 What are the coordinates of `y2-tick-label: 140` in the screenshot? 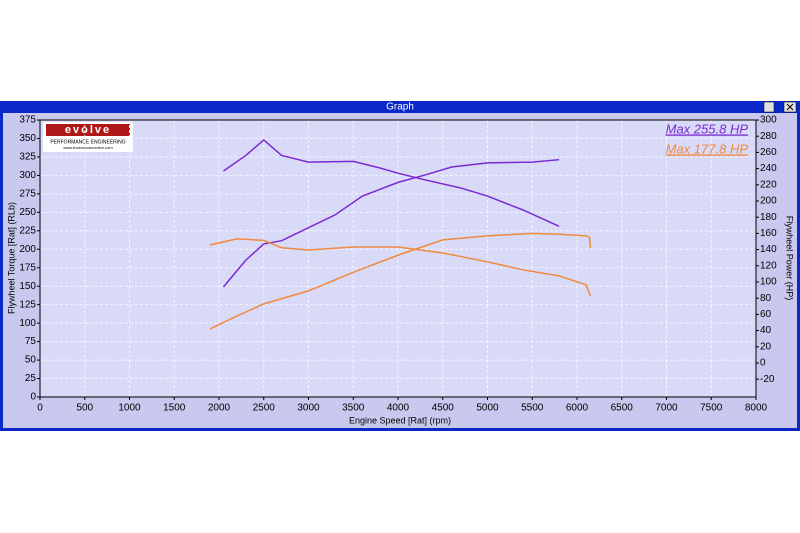 It's located at (768, 249).